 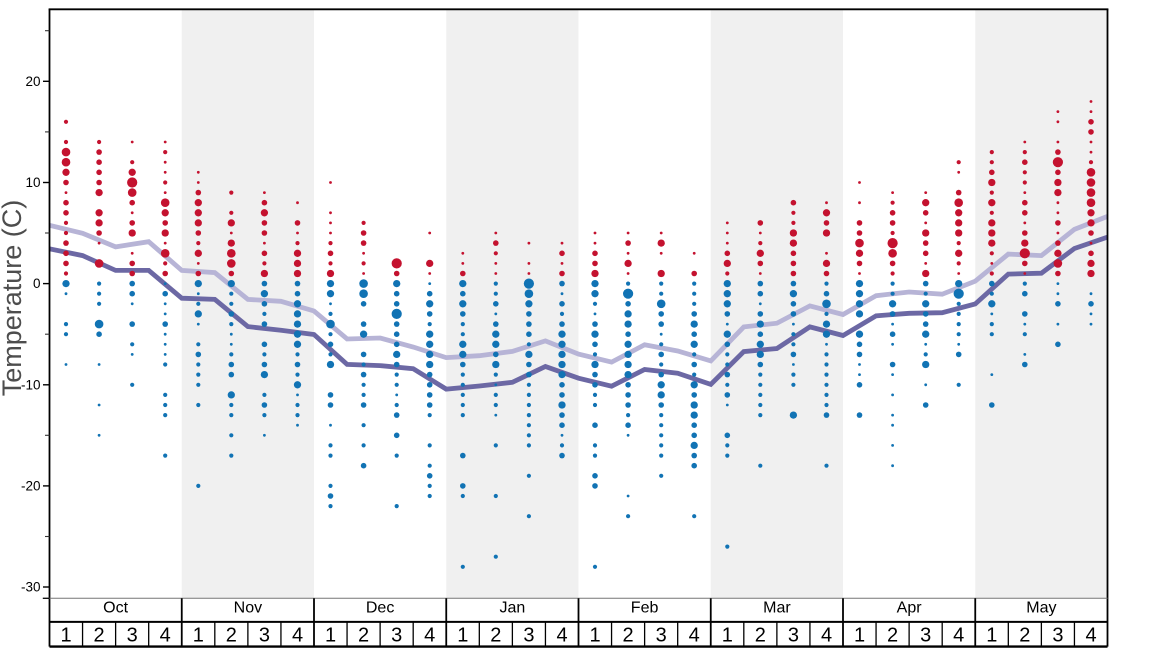 I want to click on svg-text: -20, so click(x=31, y=485).